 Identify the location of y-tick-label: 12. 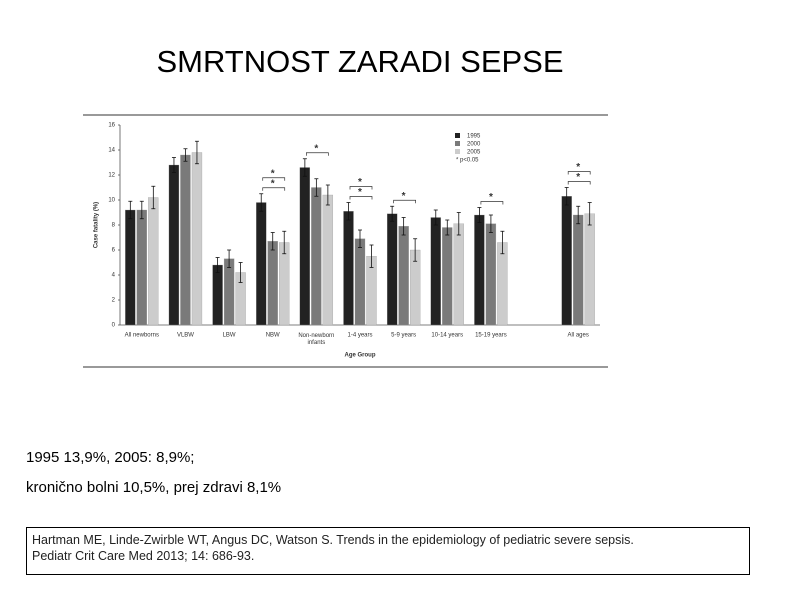
(111, 176).